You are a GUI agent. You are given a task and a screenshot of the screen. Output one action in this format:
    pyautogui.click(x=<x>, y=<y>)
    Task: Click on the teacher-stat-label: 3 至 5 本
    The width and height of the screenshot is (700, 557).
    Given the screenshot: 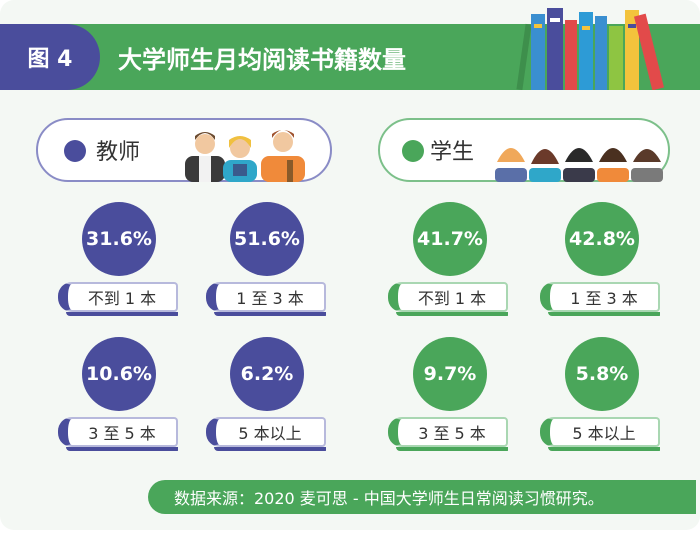 What is the action you would take?
    pyautogui.click(x=118, y=434)
    